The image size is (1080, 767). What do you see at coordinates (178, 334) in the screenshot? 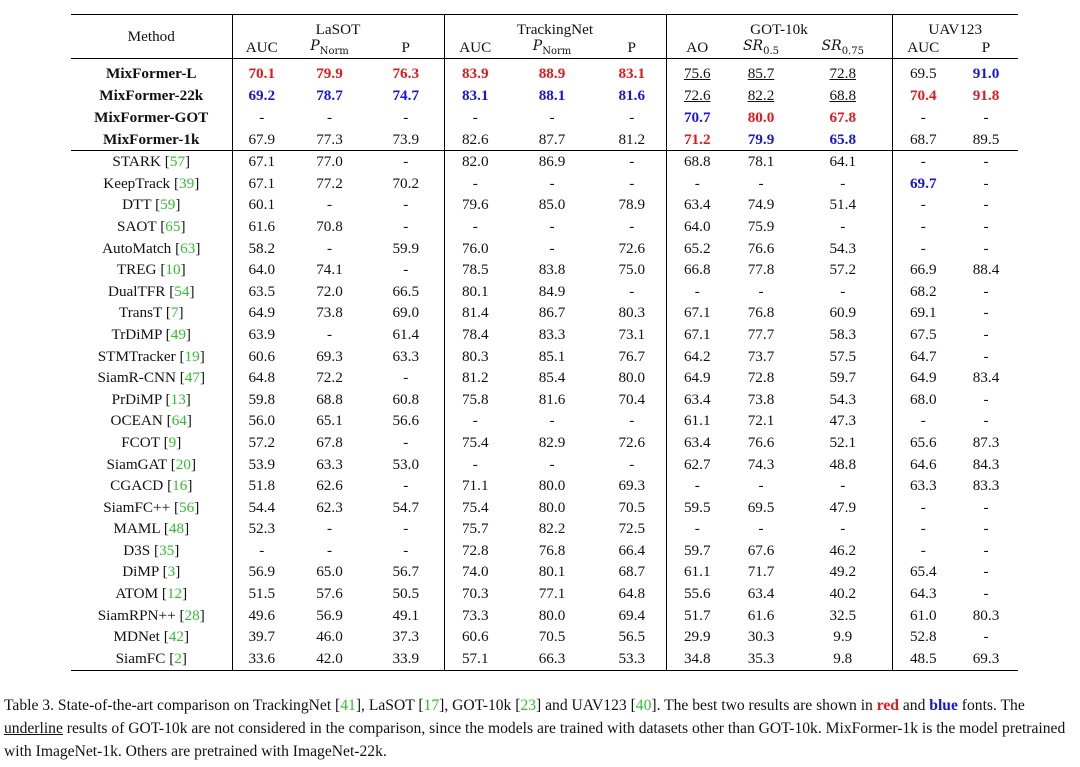
I see `method-citation: 49` at bounding box center [178, 334].